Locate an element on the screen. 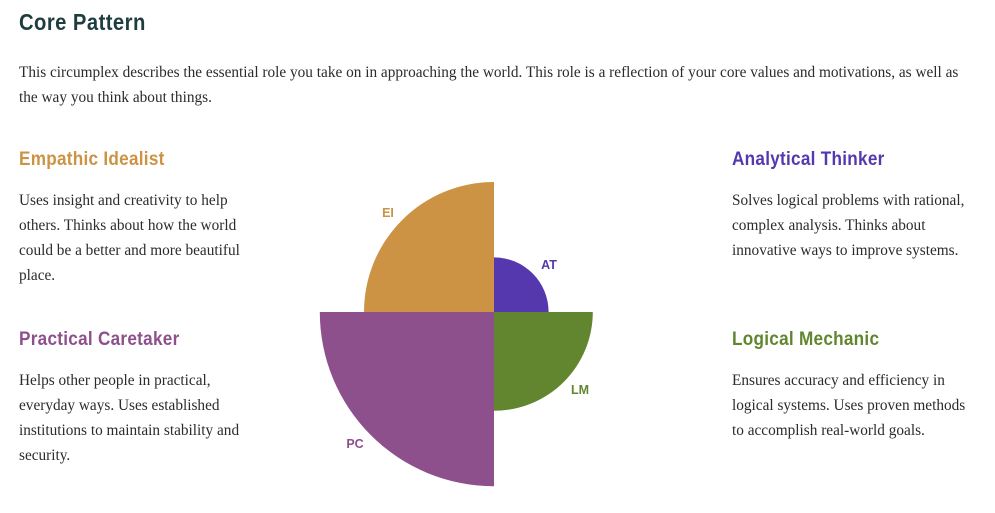 The image size is (995, 513). practical-caretaker-heading: Practical Caretaker is located at coordinates (99, 339).